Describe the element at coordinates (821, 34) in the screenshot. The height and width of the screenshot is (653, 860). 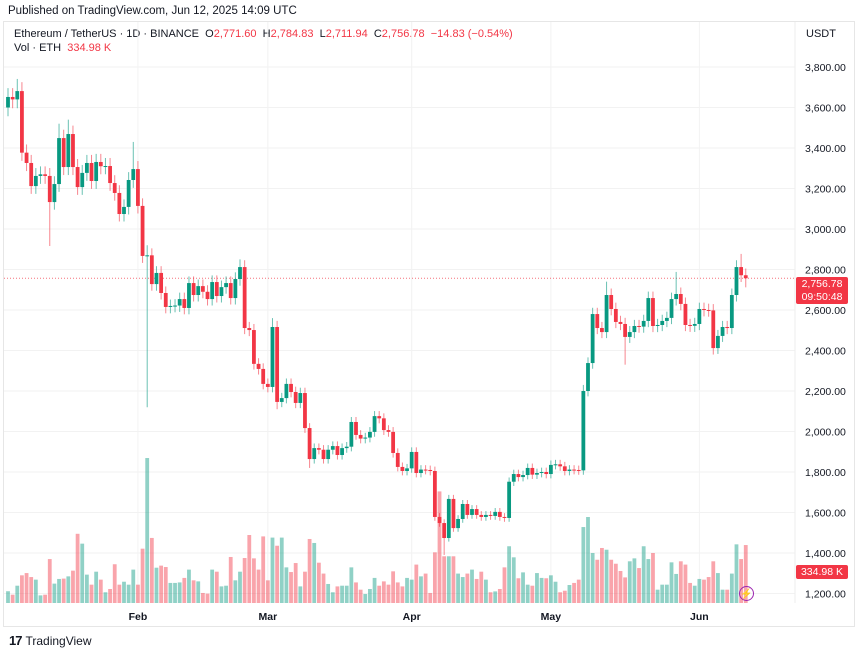
I see `currency-label: USDT` at that location.